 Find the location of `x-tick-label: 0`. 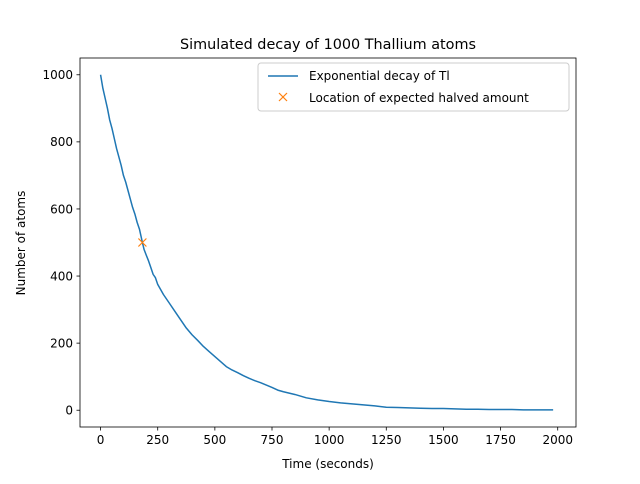

x-tick-label: 0 is located at coordinates (101, 440).